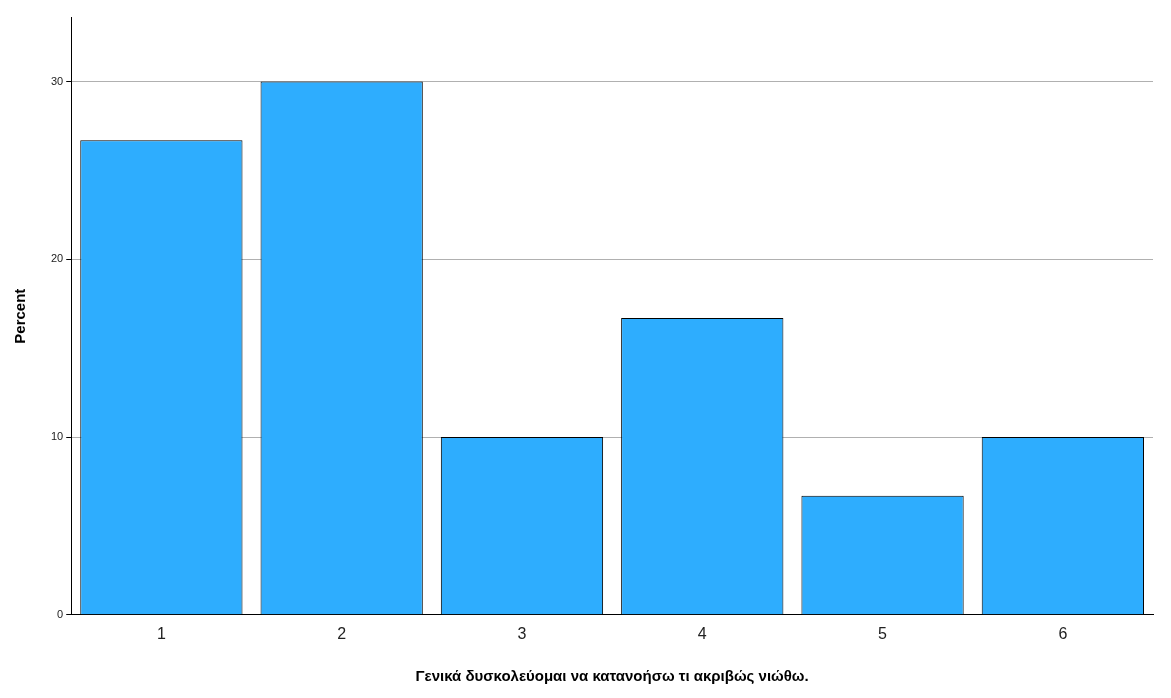  I want to click on x-tick-label: 4, so click(702, 633).